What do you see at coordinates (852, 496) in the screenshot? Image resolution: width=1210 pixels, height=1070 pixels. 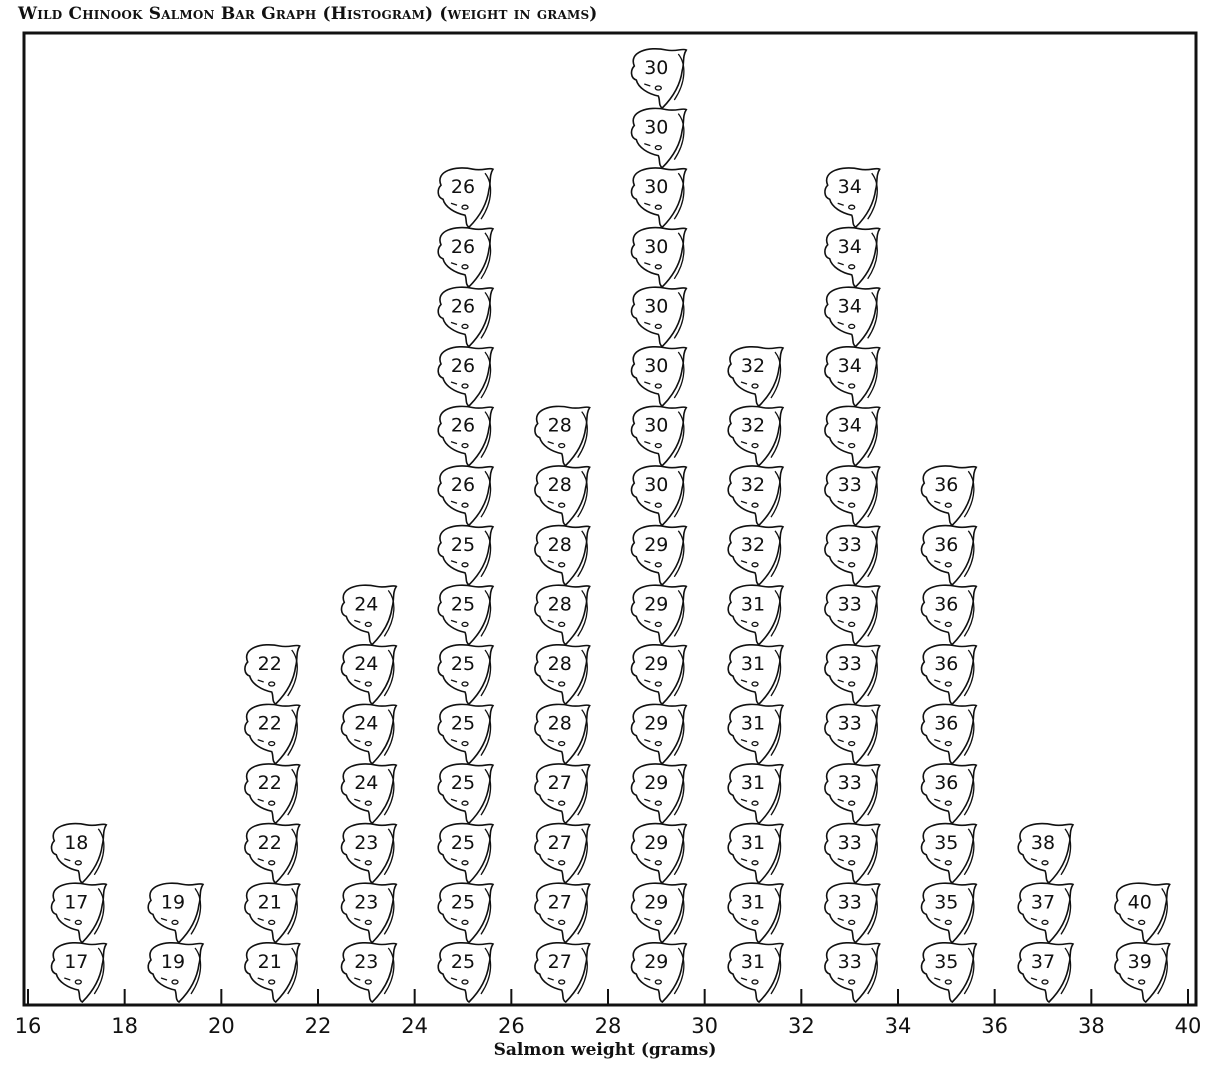 I see `salmon-marker: 33` at bounding box center [852, 496].